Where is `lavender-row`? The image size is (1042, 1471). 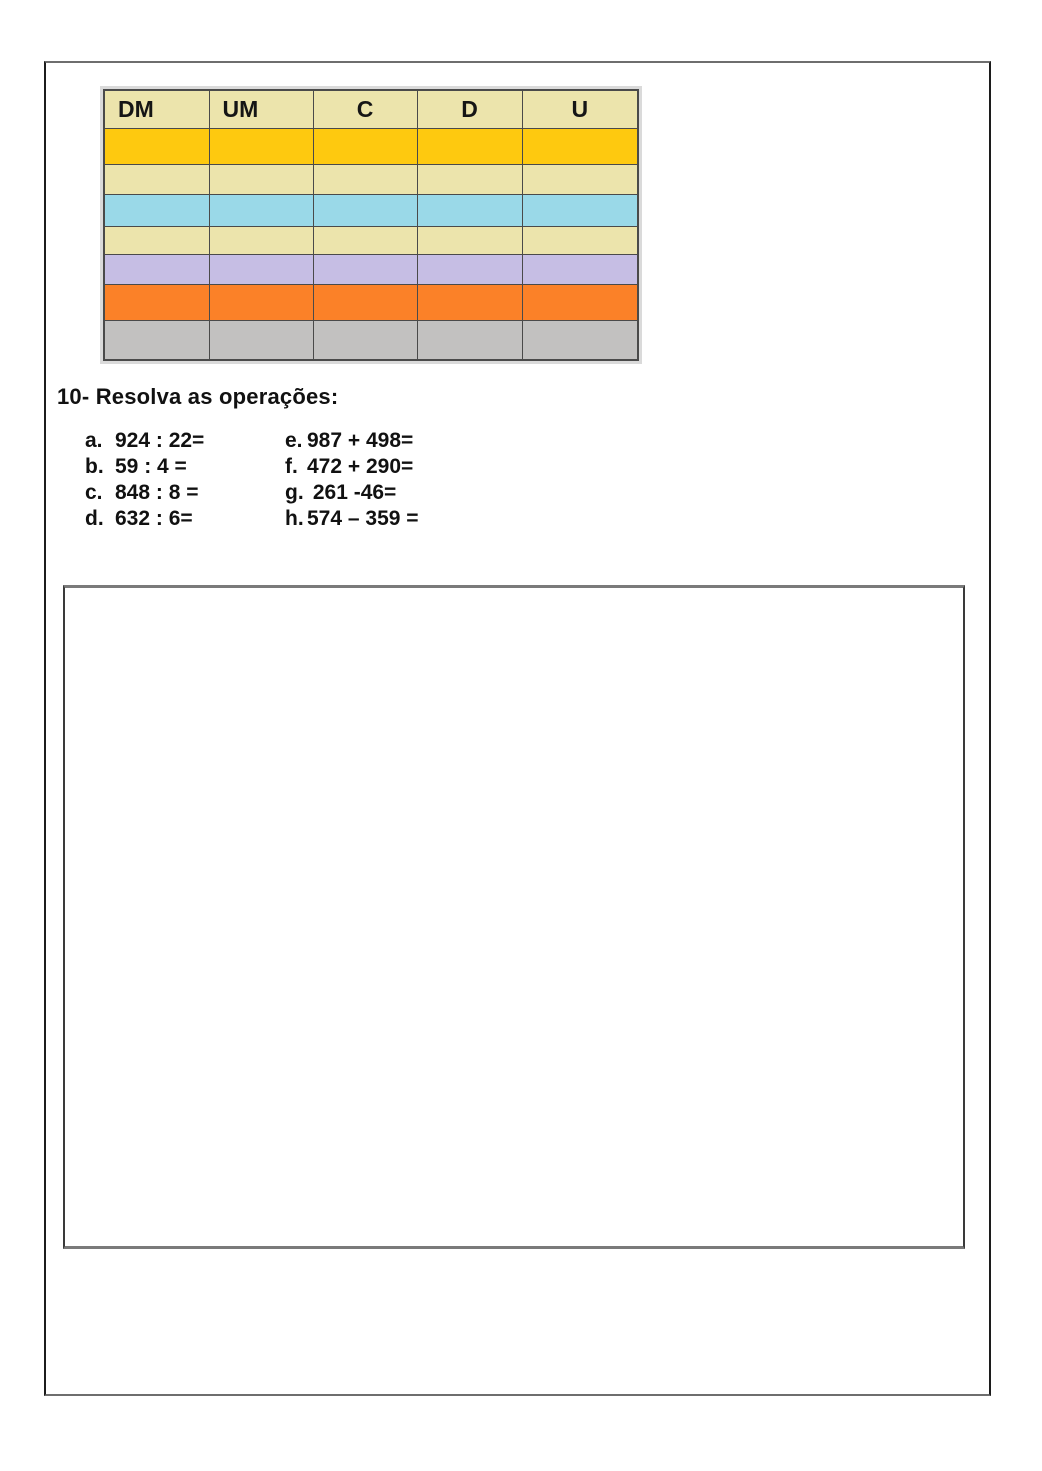
lavender-row is located at coordinates (371, 269).